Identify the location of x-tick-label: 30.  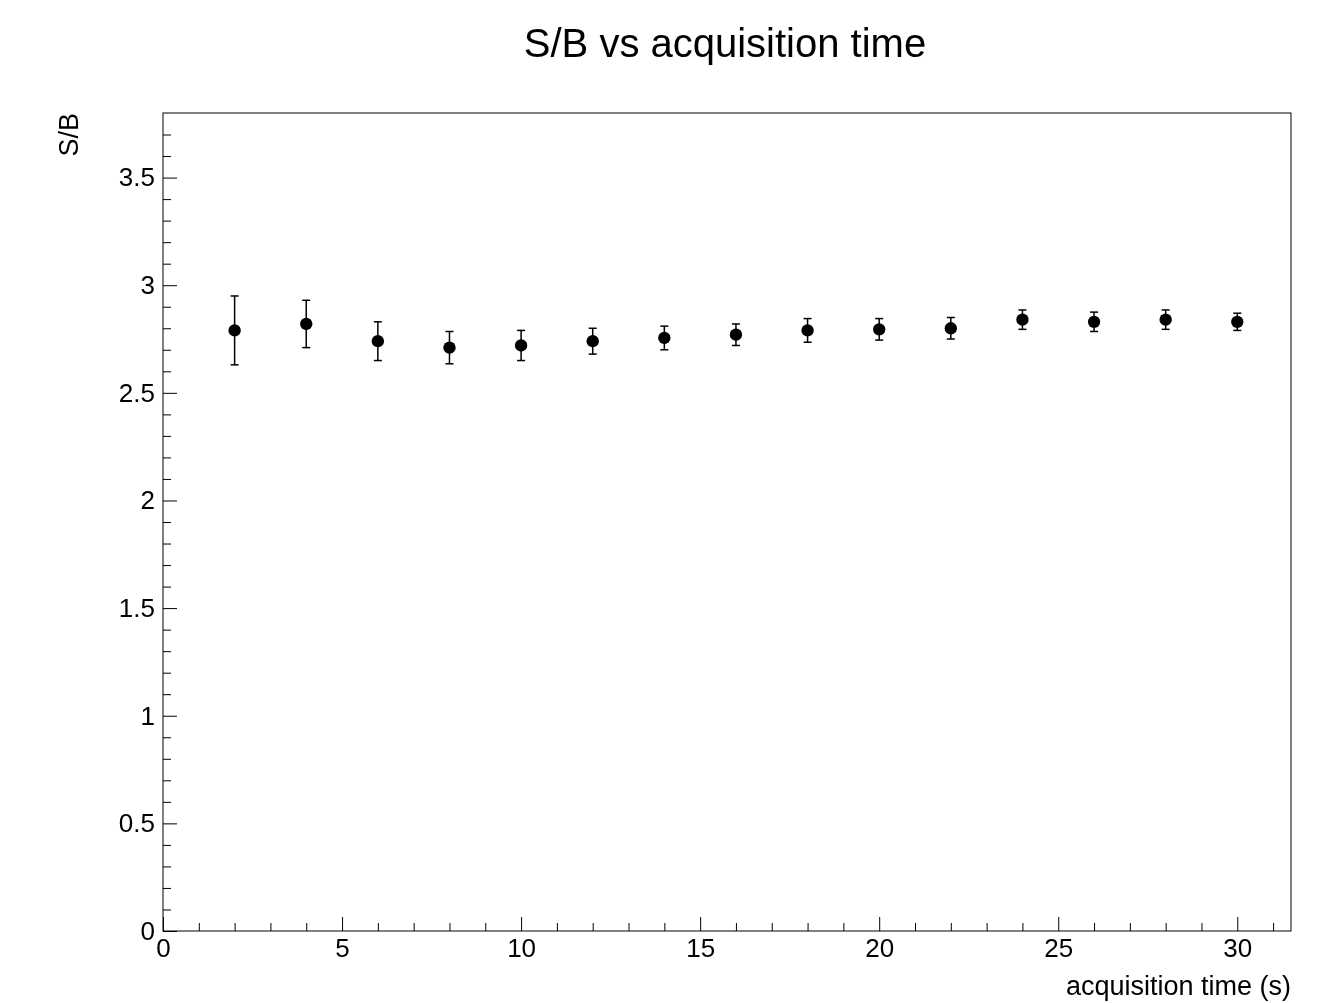
(1238, 948).